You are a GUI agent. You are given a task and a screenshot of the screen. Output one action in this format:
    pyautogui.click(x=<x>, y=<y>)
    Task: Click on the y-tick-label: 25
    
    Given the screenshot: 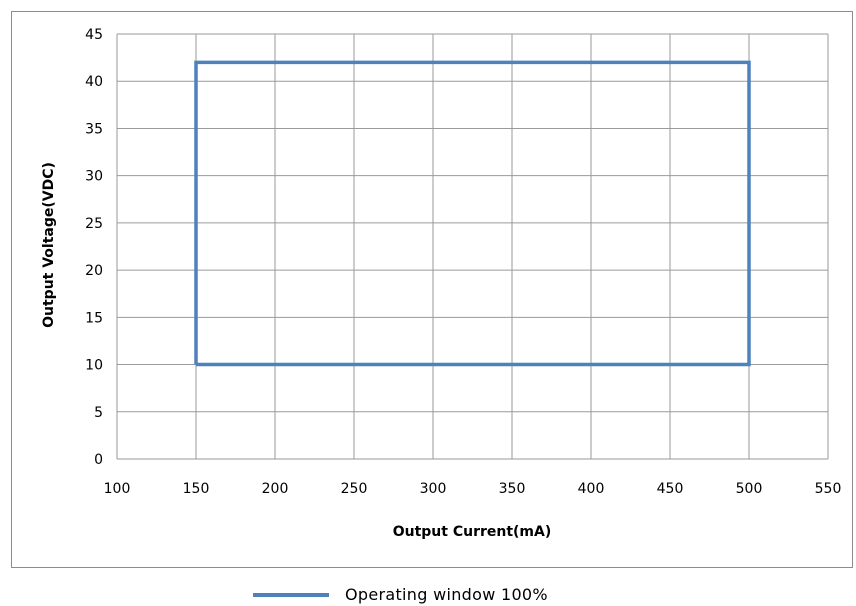 What is the action you would take?
    pyautogui.click(x=94, y=224)
    